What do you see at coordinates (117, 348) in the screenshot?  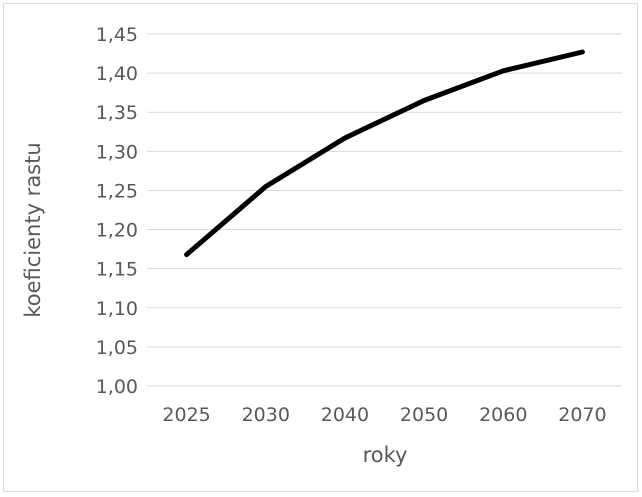 I see `y-tick-label: 1,05` at bounding box center [117, 348].